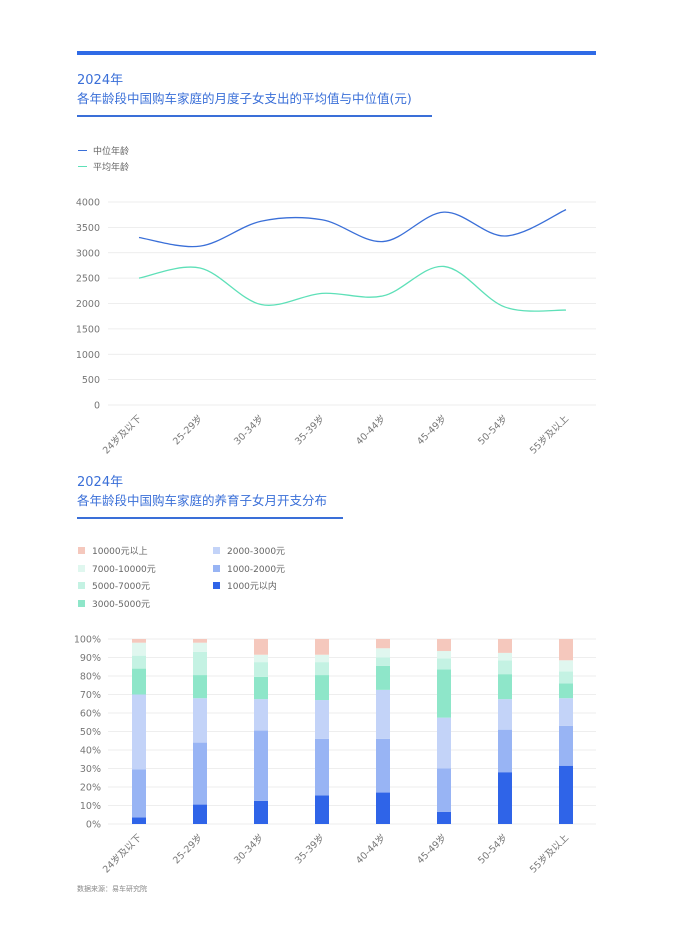 Image resolution: width=673 pixels, height=945 pixels. What do you see at coordinates (549, 853) in the screenshot?
I see `x-tick-label: 55岁及以上` at bounding box center [549, 853].